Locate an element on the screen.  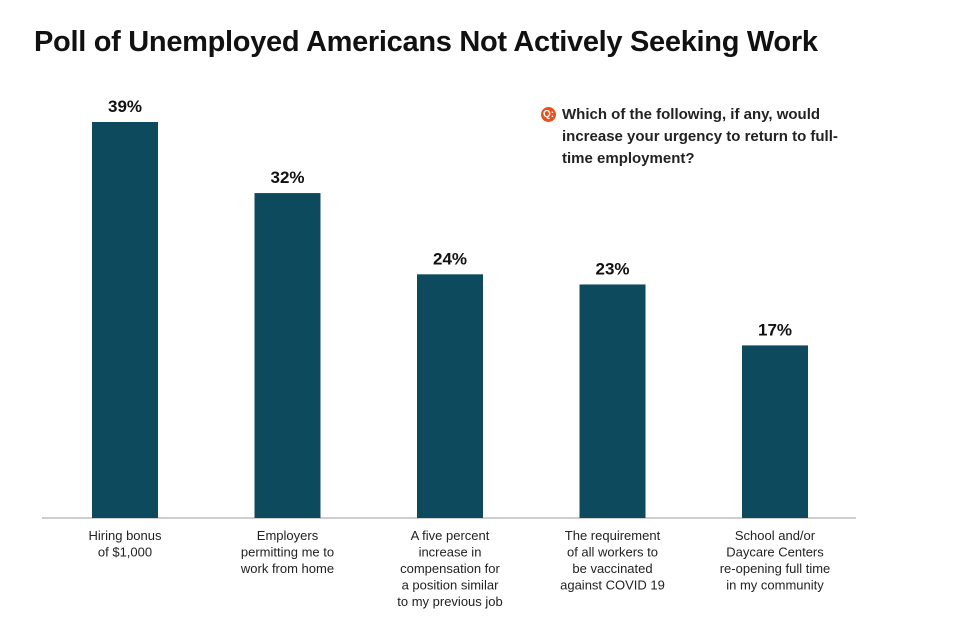
value-label-1: 39% is located at coordinates (125, 106).